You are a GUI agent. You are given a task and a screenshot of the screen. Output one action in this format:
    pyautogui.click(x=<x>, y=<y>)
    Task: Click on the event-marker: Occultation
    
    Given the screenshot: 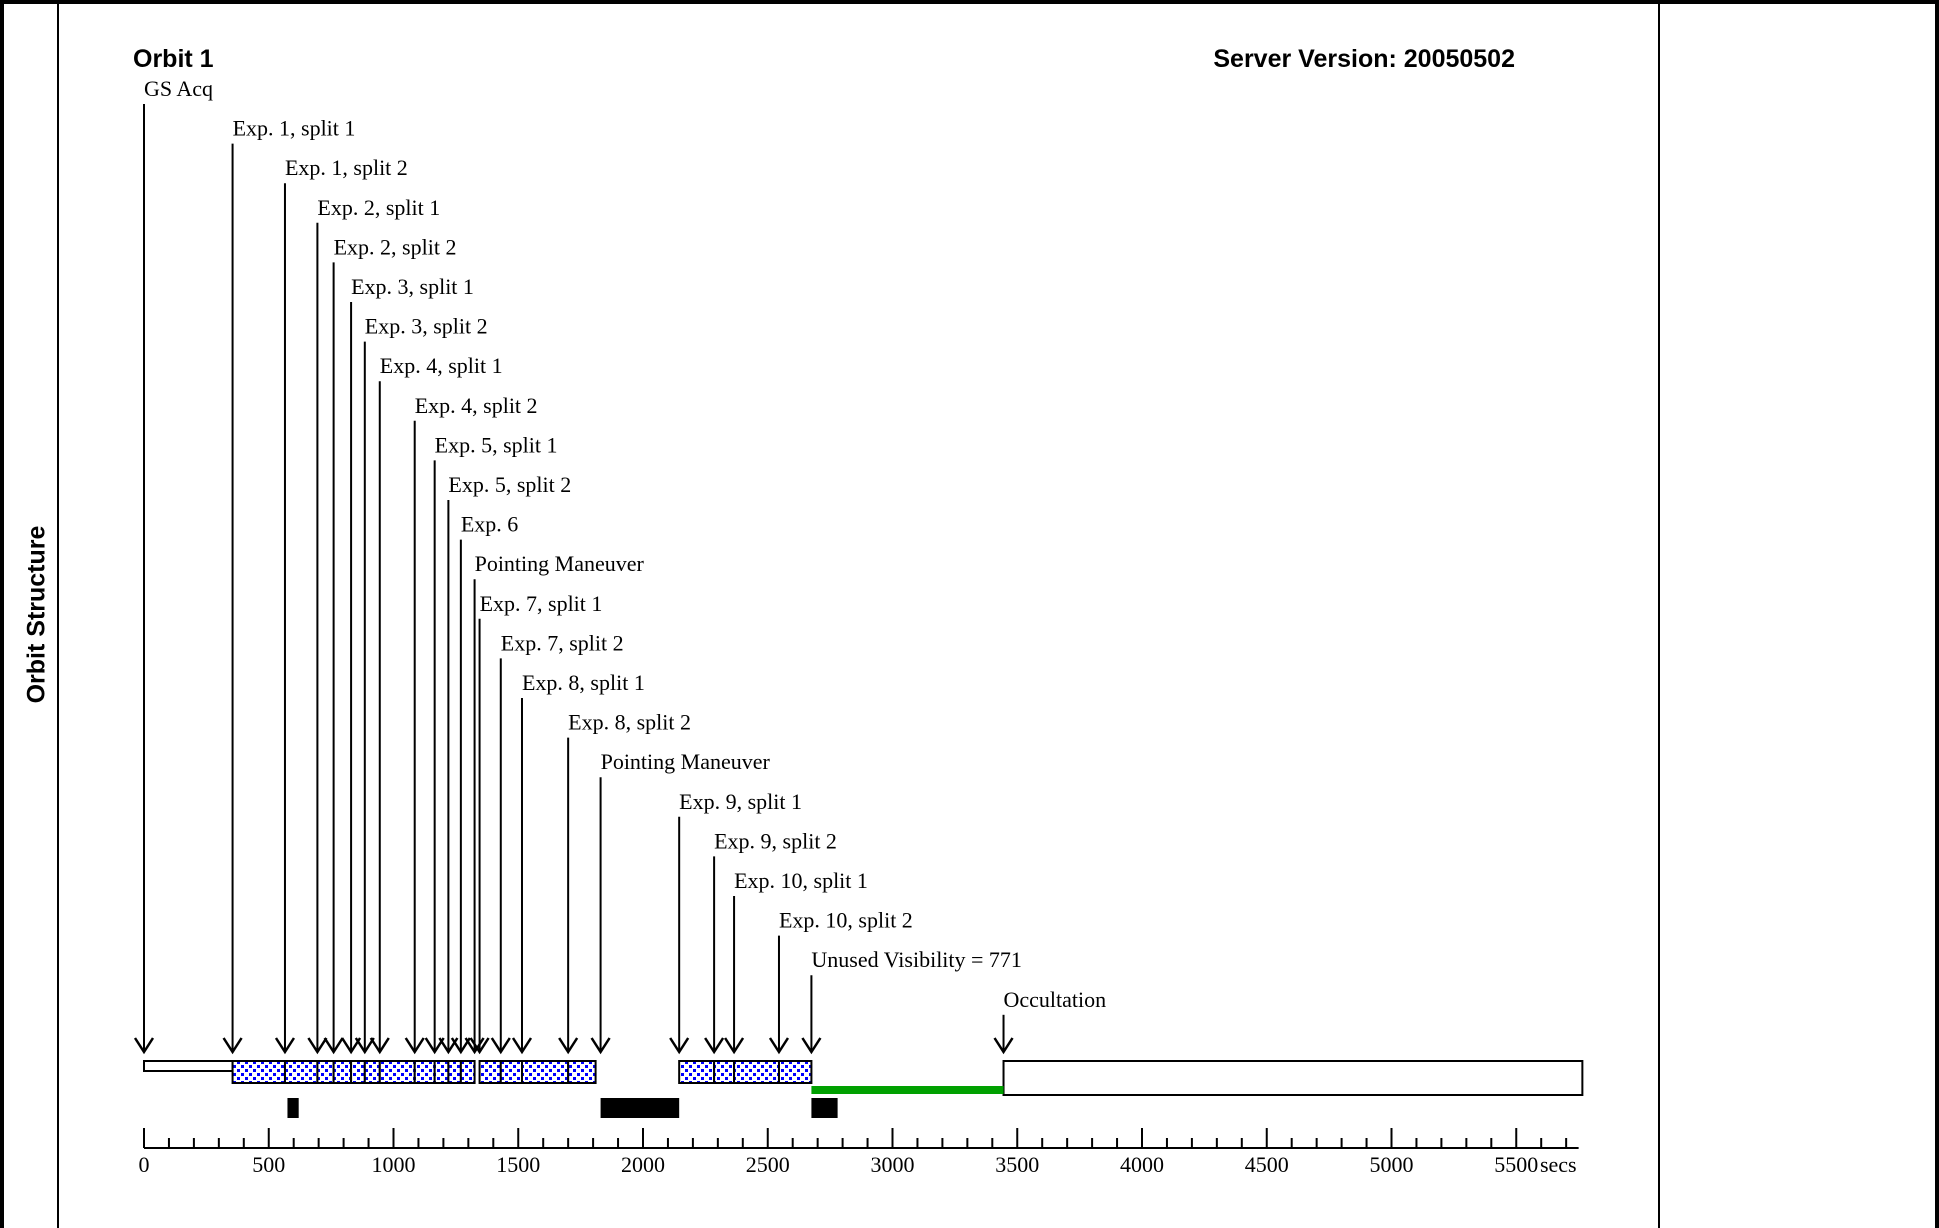 What is the action you would take?
    pyautogui.click(x=1050, y=1021)
    